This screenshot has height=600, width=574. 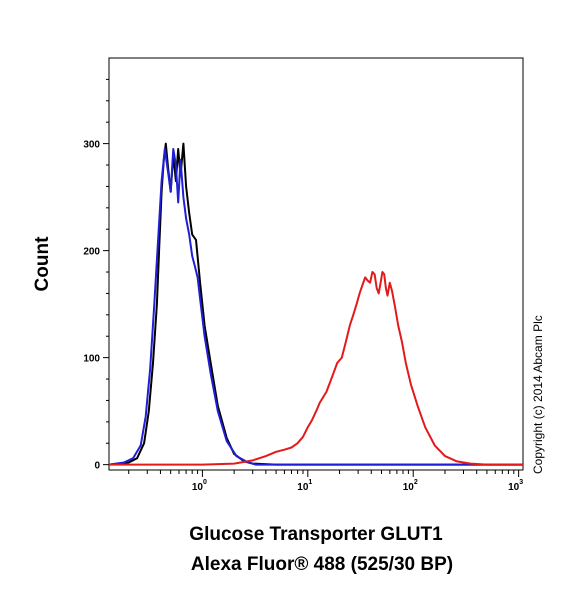 What do you see at coordinates (304, 486) in the screenshot?
I see `x-tick-label: 10¹` at bounding box center [304, 486].